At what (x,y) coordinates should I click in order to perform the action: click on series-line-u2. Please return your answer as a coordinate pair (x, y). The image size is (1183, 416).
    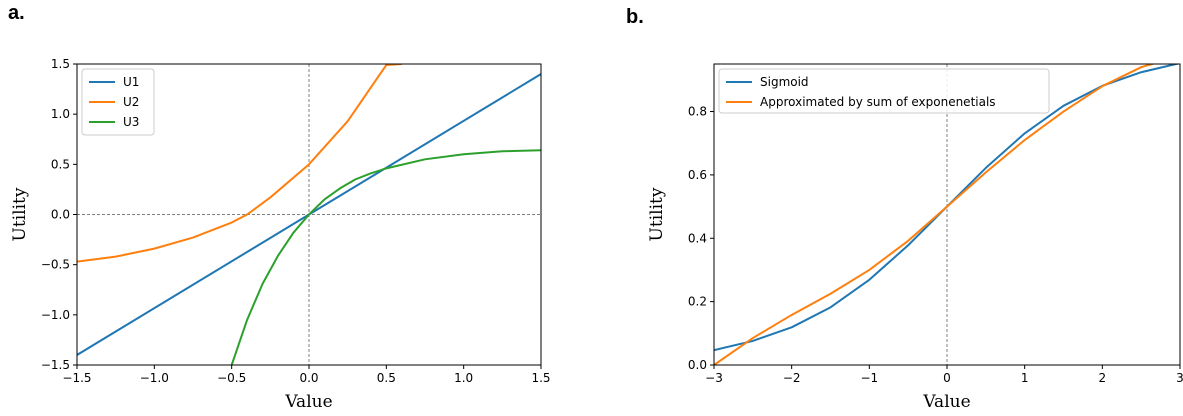
    Looking at the image, I should click on (239, 163).